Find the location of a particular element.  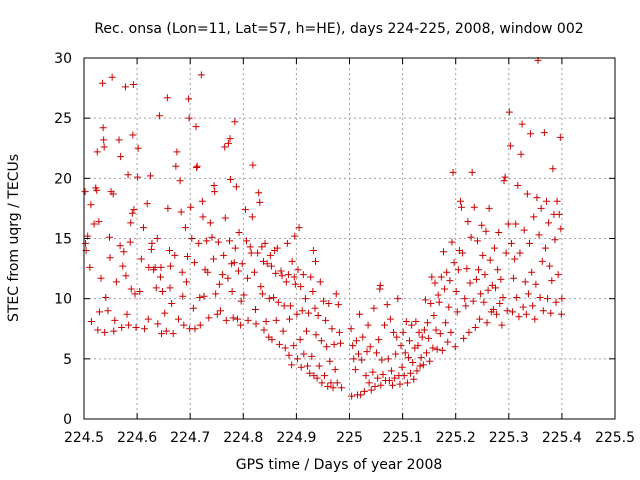

y-tick-label: 5 is located at coordinates (67, 360).